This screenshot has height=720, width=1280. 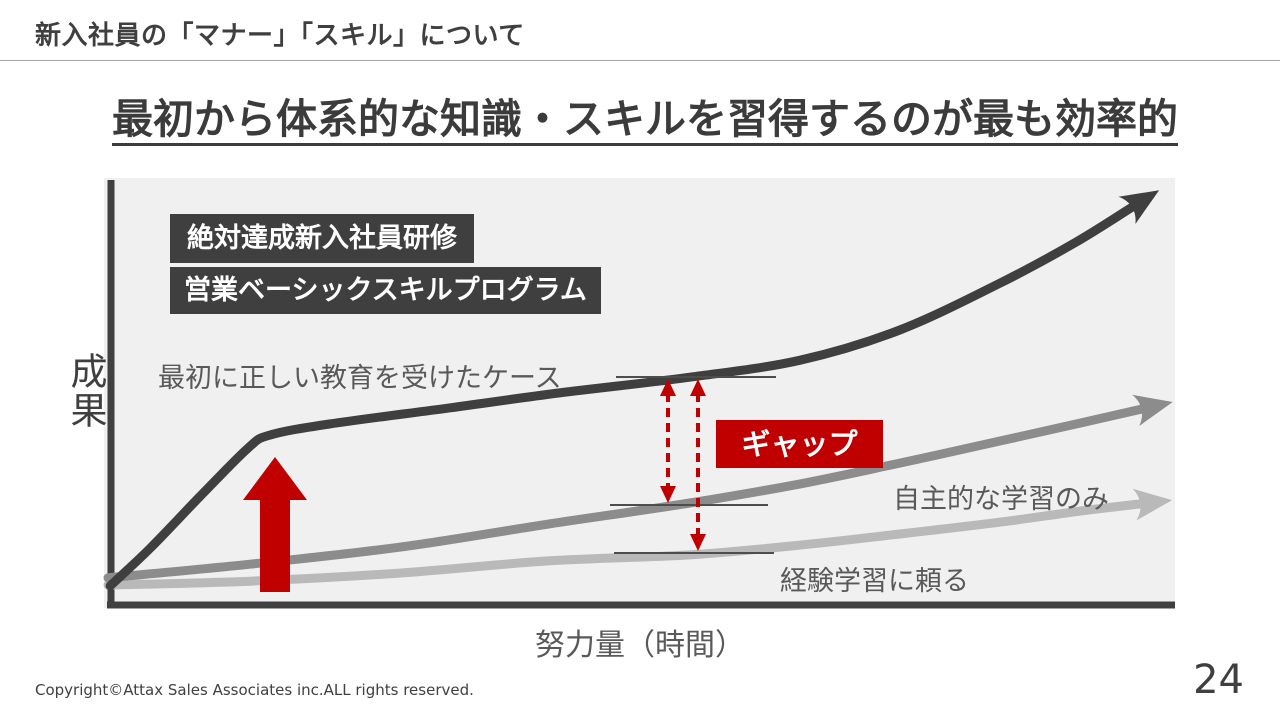 What do you see at coordinates (799, 444) in the screenshot?
I see `gap-label-badge: ギャップ` at bounding box center [799, 444].